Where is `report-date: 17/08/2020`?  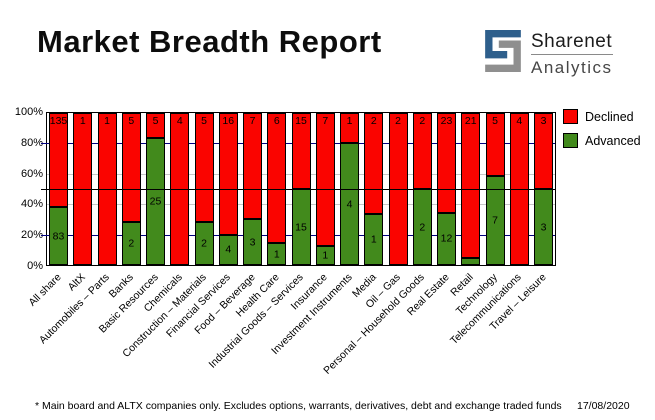 report-date: 17/08/2020 is located at coordinates (603, 406).